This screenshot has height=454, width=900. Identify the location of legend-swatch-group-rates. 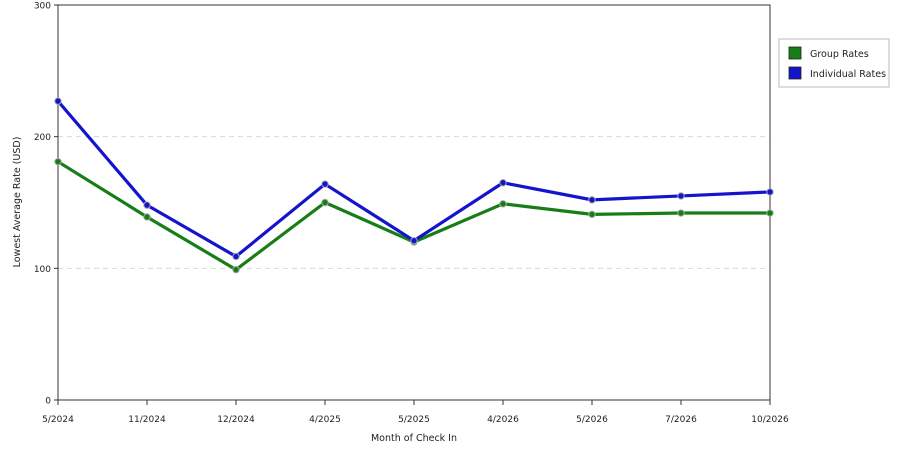
(795, 53).